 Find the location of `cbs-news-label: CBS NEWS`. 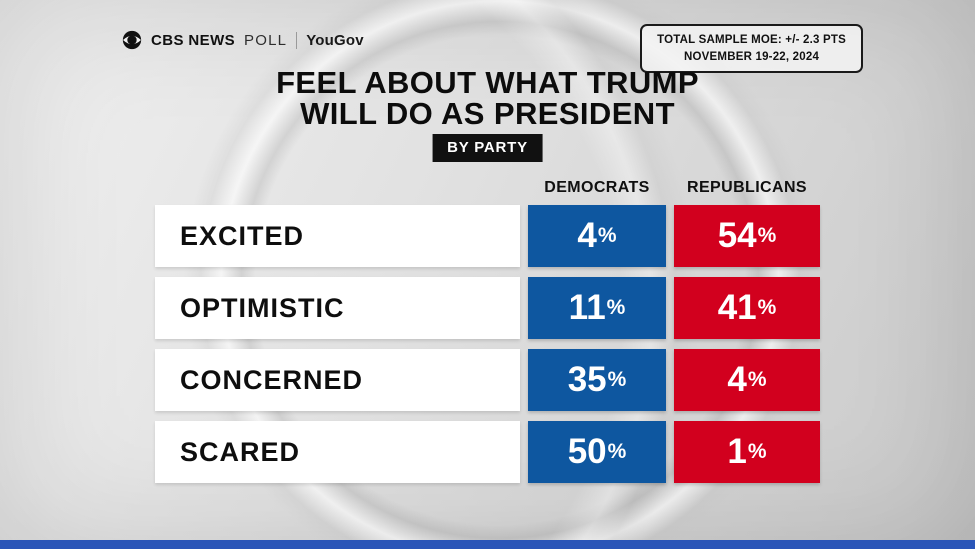

cbs-news-label: CBS NEWS is located at coordinates (193, 40).